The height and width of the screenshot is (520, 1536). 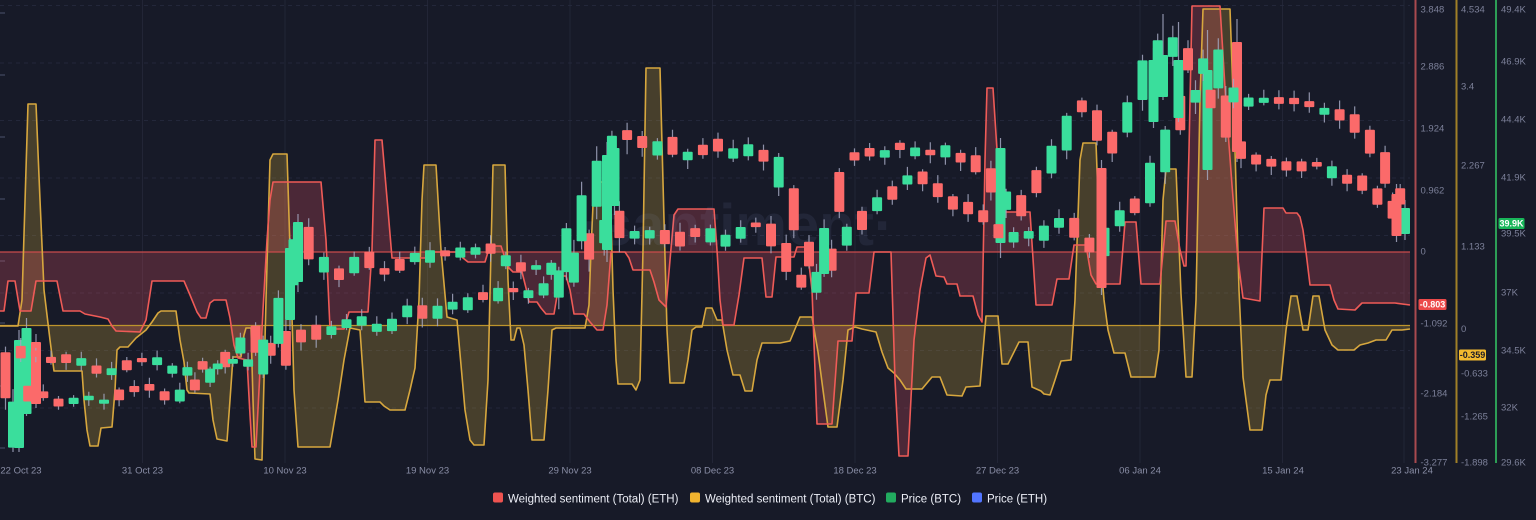 I want to click on svg-text: -0.803, so click(x=1433, y=305).